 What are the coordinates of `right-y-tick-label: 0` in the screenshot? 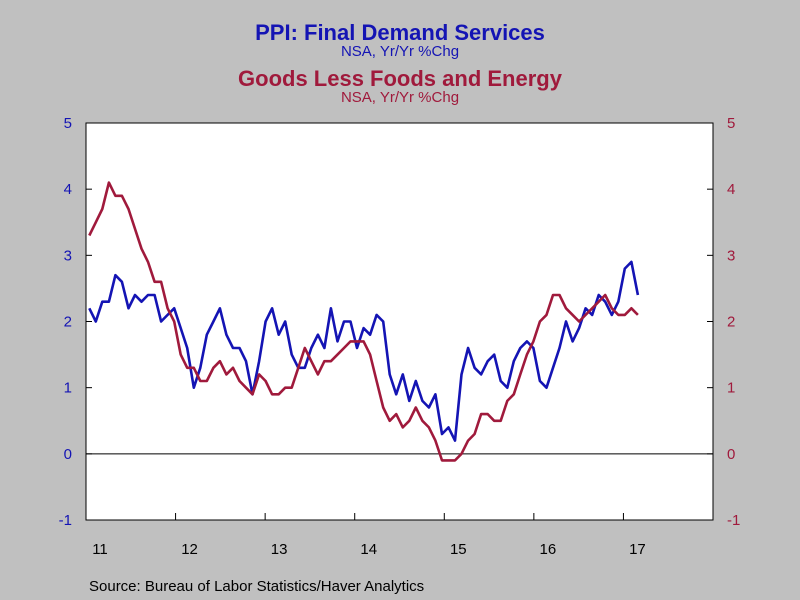 It's located at (731, 454).